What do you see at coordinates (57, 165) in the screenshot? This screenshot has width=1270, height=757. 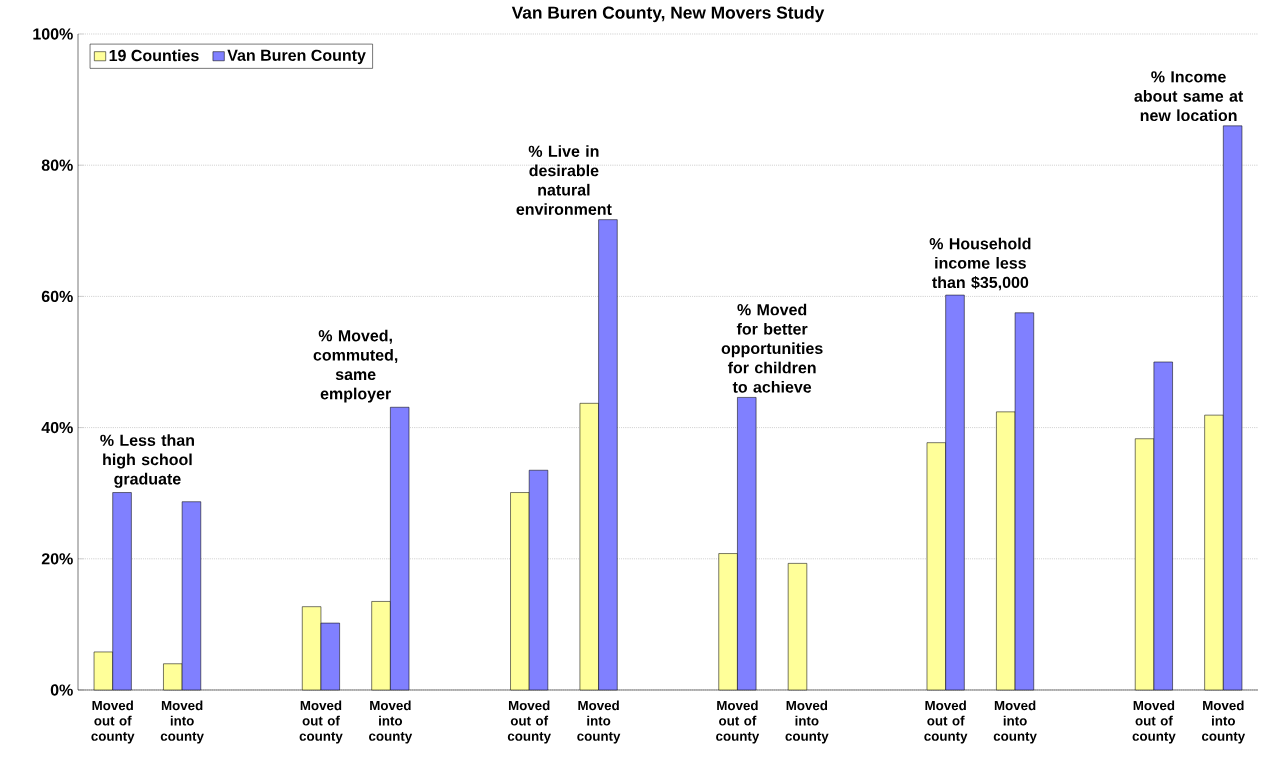 I see `y-tick-label: 80%` at bounding box center [57, 165].